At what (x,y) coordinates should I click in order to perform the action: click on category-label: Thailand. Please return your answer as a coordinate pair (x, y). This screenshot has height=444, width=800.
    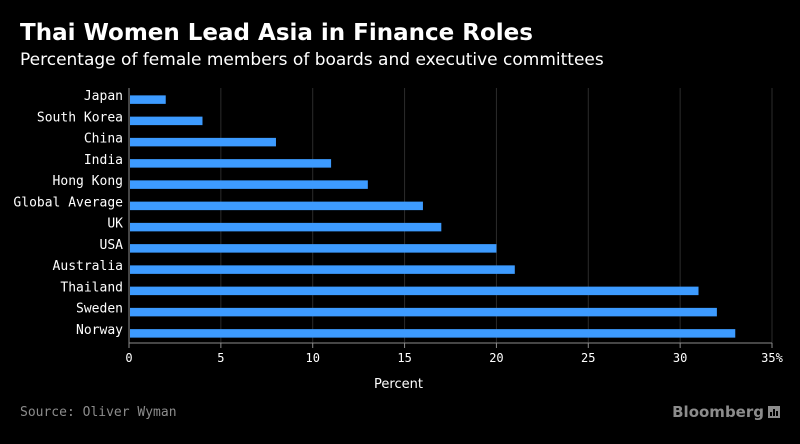
    Looking at the image, I should click on (91, 287).